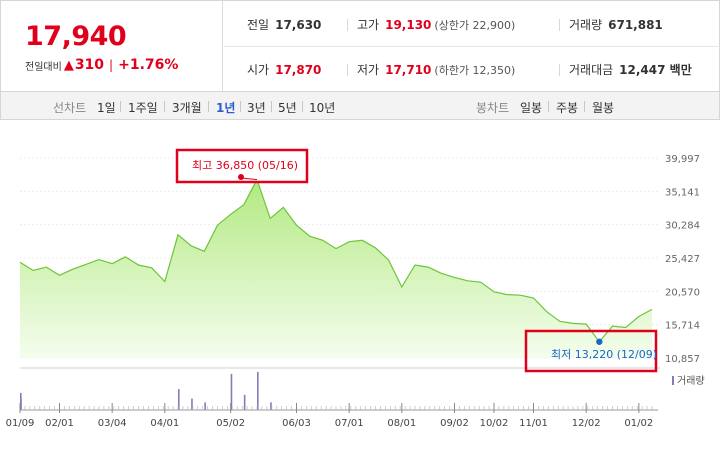 The image size is (720, 452). What do you see at coordinates (401, 423) in the screenshot?
I see `date-tick-label: 08/01` at bounding box center [401, 423].